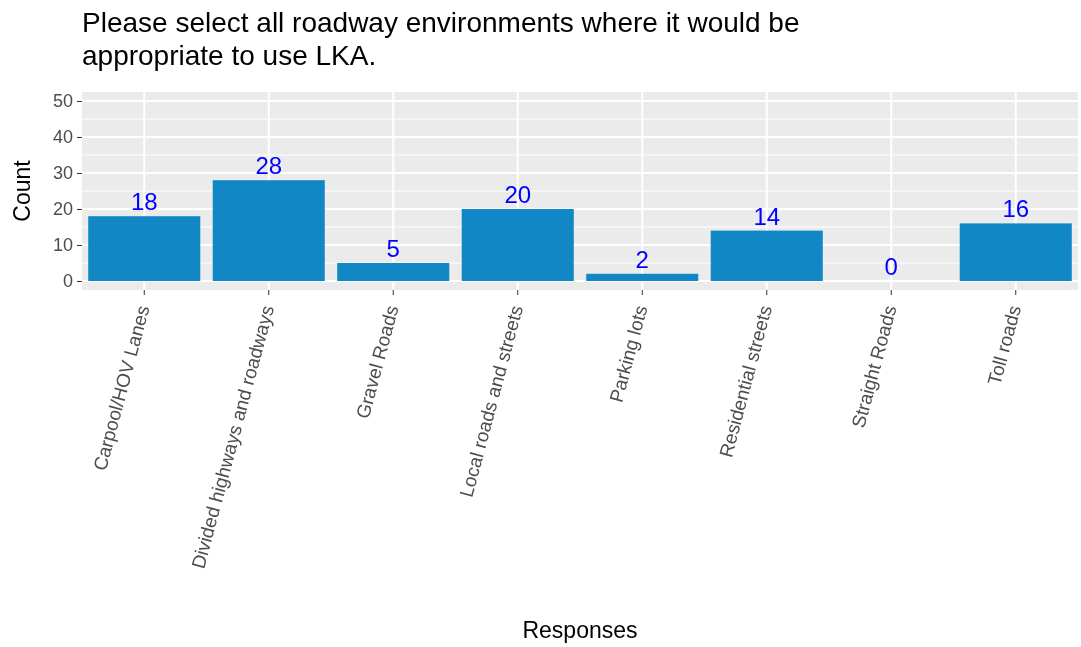 The height and width of the screenshot is (647, 1081). What do you see at coordinates (1004, 345) in the screenshot?
I see `x-tick-label: Toll roads` at bounding box center [1004, 345].